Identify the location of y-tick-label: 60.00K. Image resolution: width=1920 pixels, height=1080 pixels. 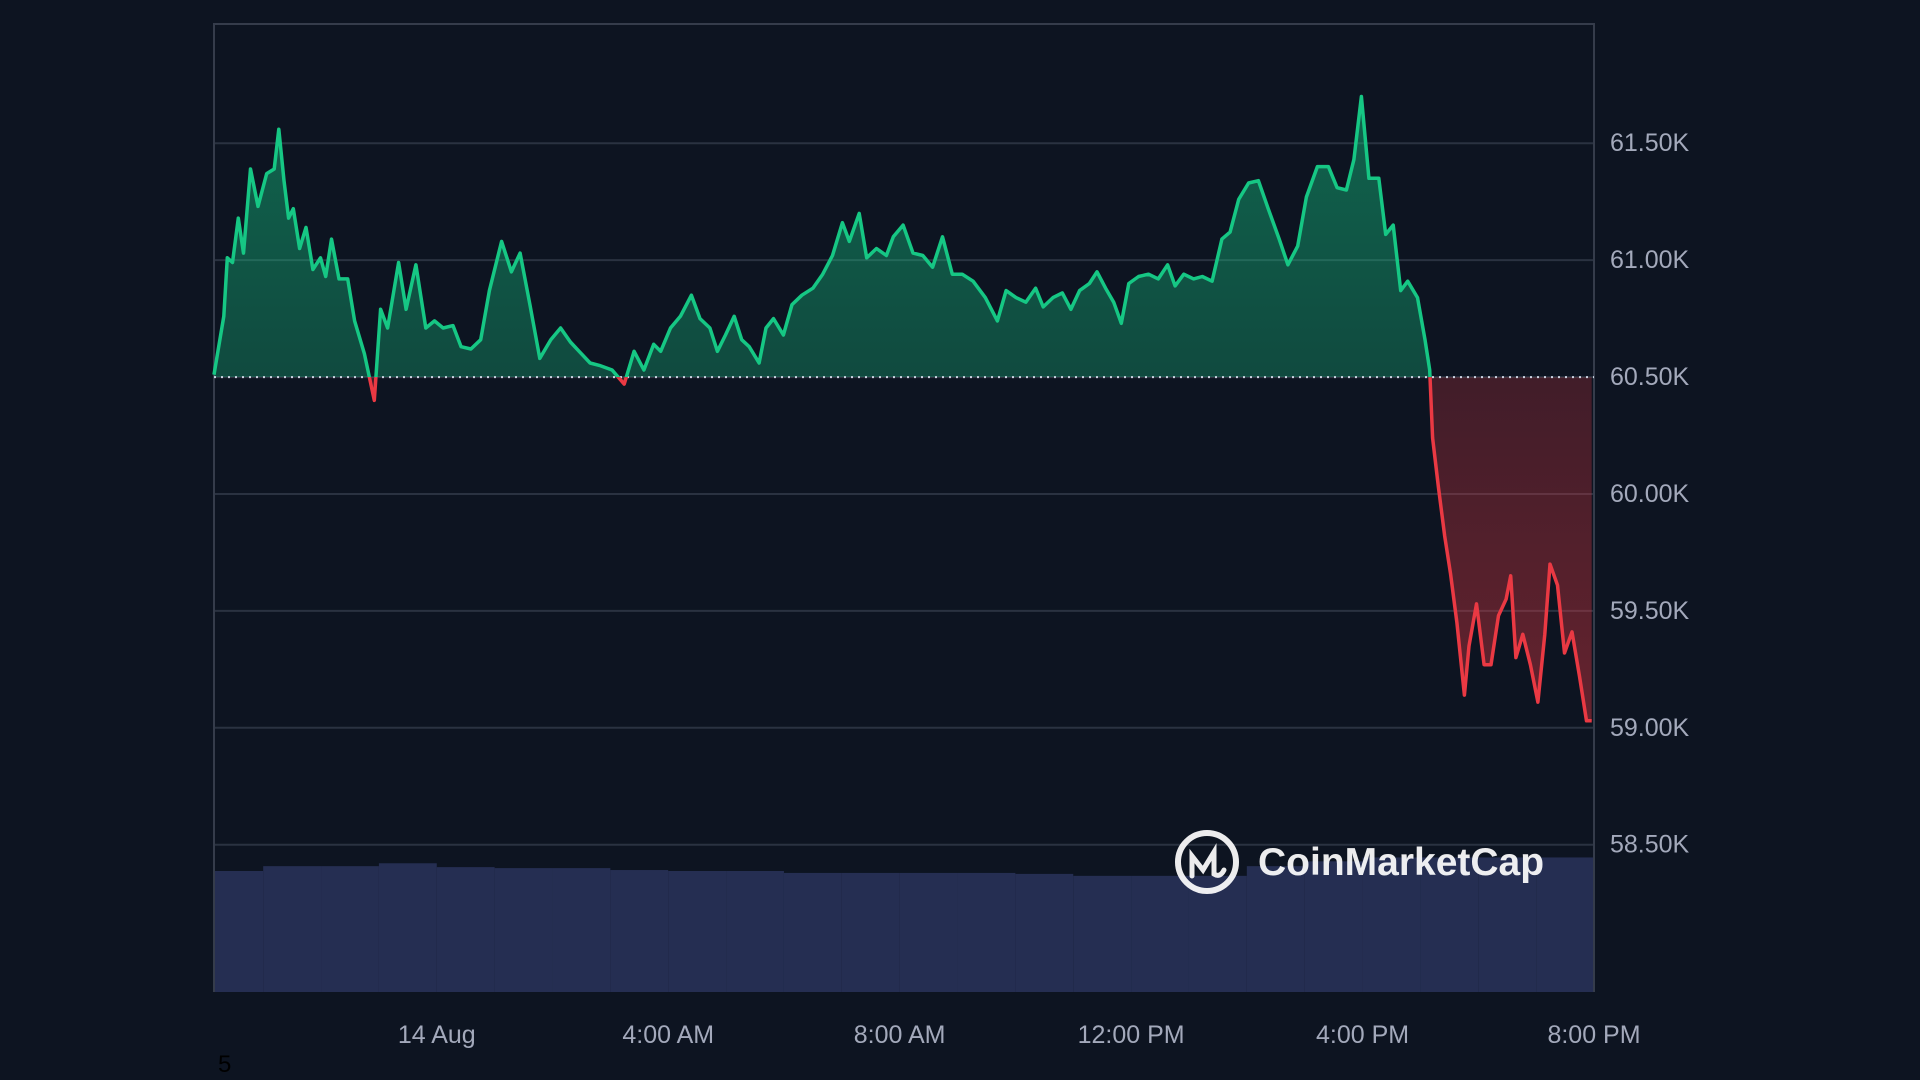
(1650, 494).